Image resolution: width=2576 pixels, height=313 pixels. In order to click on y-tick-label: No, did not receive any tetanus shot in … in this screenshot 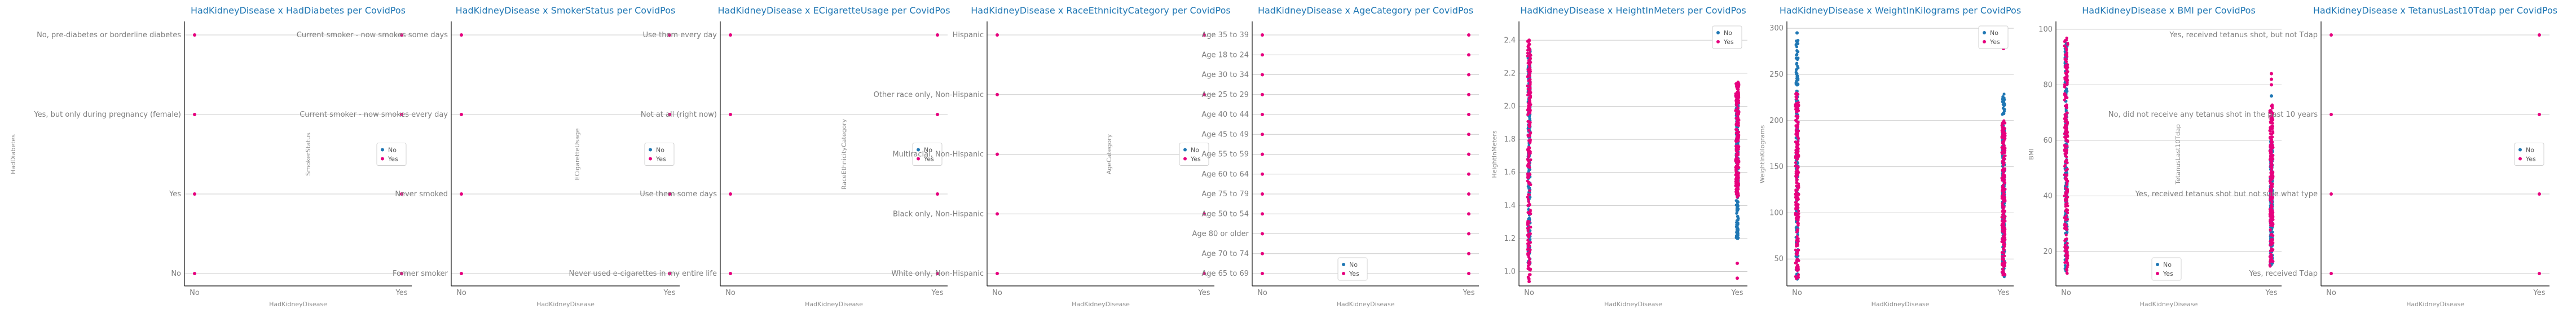, I will do `click(2213, 115)`.